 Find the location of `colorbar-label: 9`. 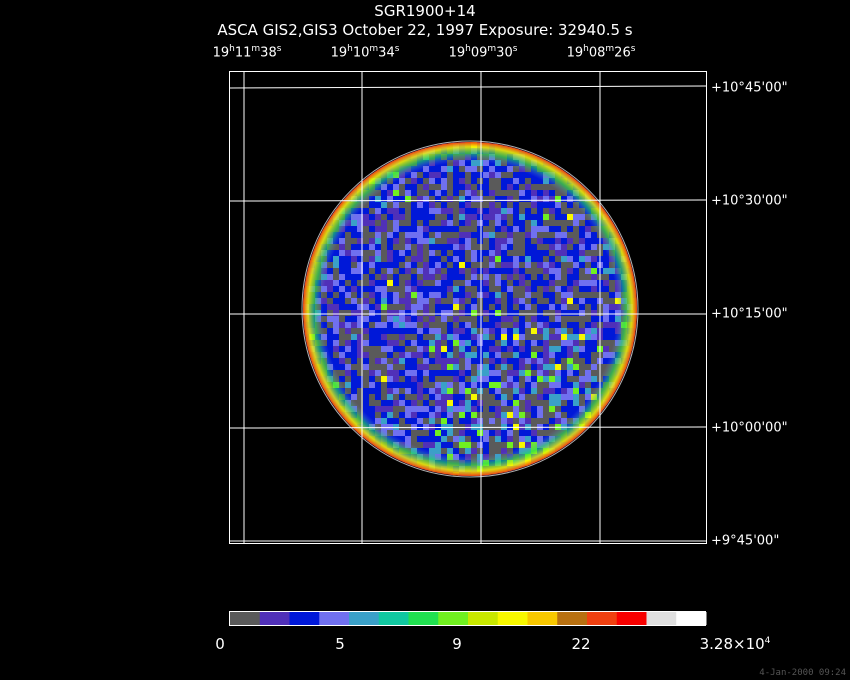

colorbar-label: 9 is located at coordinates (457, 644).